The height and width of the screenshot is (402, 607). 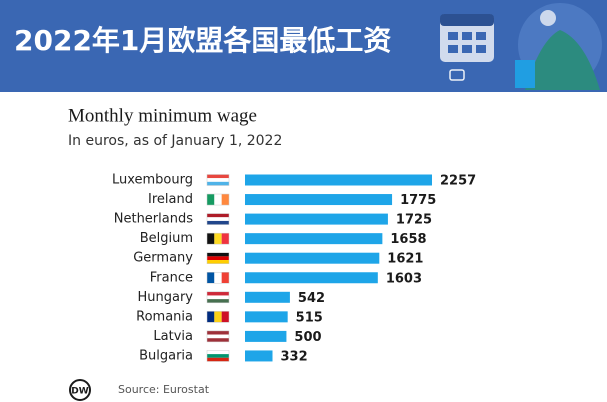 What do you see at coordinates (202, 40) in the screenshot?
I see `banner-title: 2022年1月欧盟各国最低工资` at bounding box center [202, 40].